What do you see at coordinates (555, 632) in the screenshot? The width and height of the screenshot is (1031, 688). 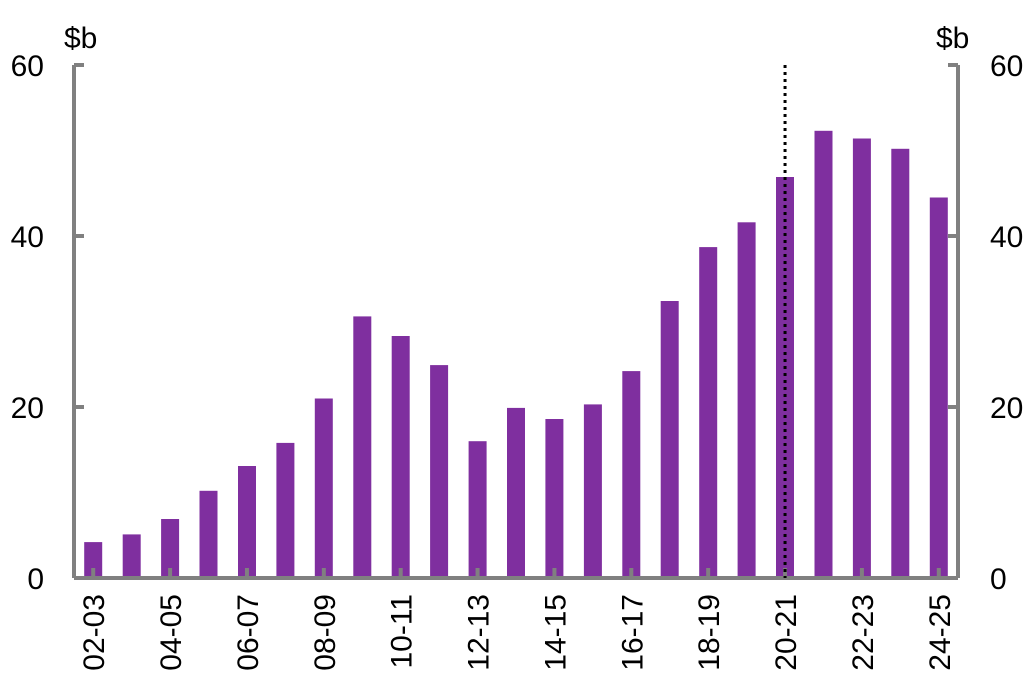 I see `x-tick-label: 14-15` at bounding box center [555, 632].